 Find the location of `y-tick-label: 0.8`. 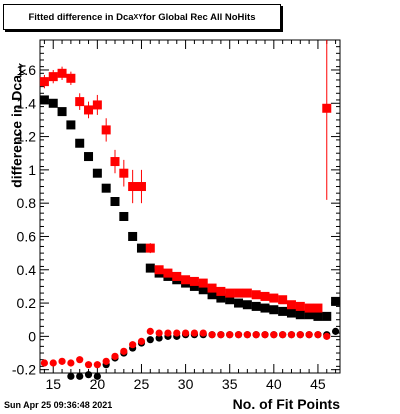

y-tick-label: 0.8 is located at coordinates (27, 203).